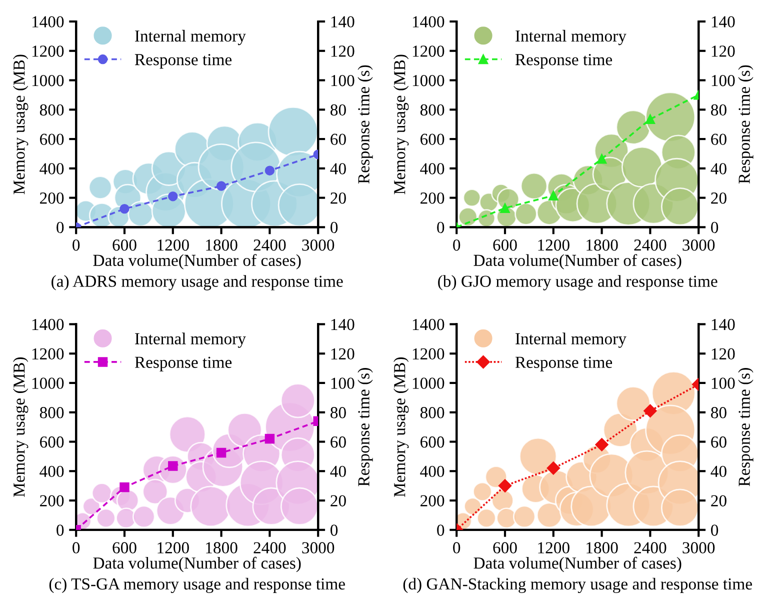  What do you see at coordinates (197, 586) in the screenshot?
I see `text: (c) TS-GA memory usage and response time` at bounding box center [197, 586].